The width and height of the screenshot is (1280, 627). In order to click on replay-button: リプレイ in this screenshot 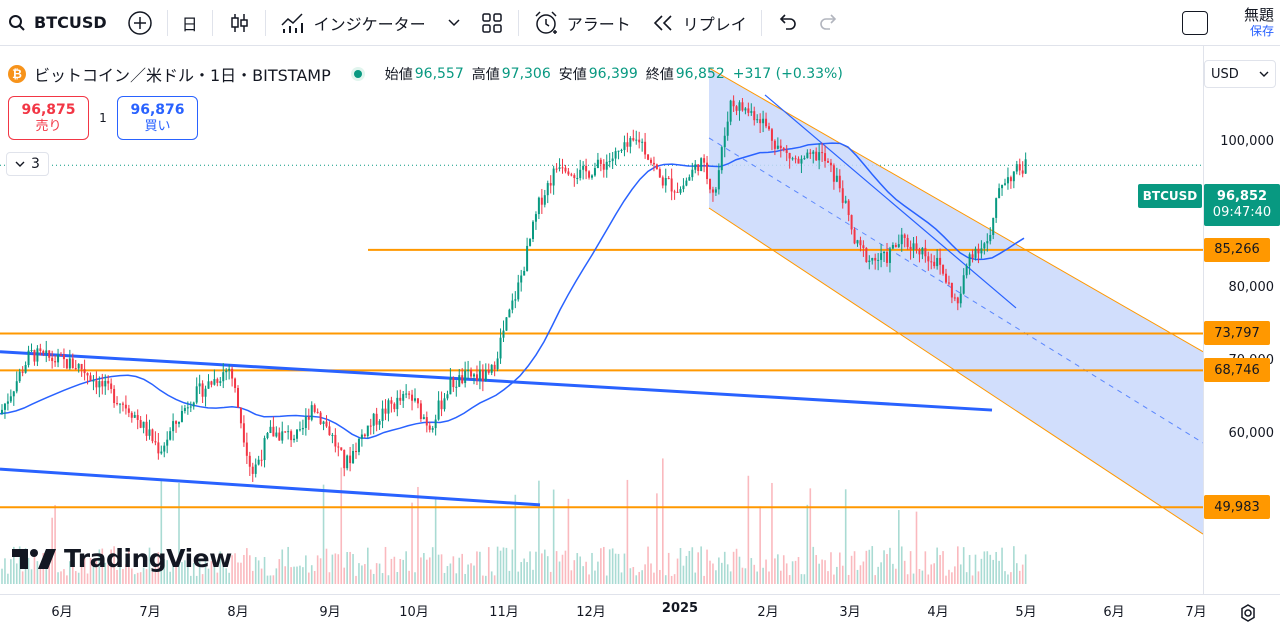, I will do `click(699, 23)`.